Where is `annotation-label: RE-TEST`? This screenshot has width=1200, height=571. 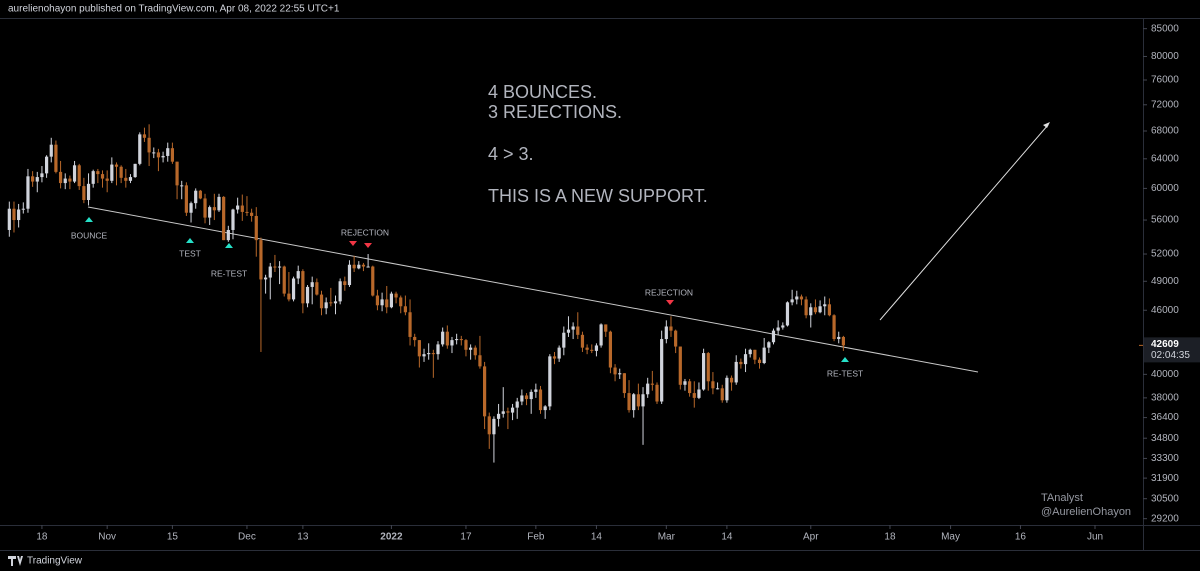
annotation-label: RE-TEST is located at coordinates (229, 273).